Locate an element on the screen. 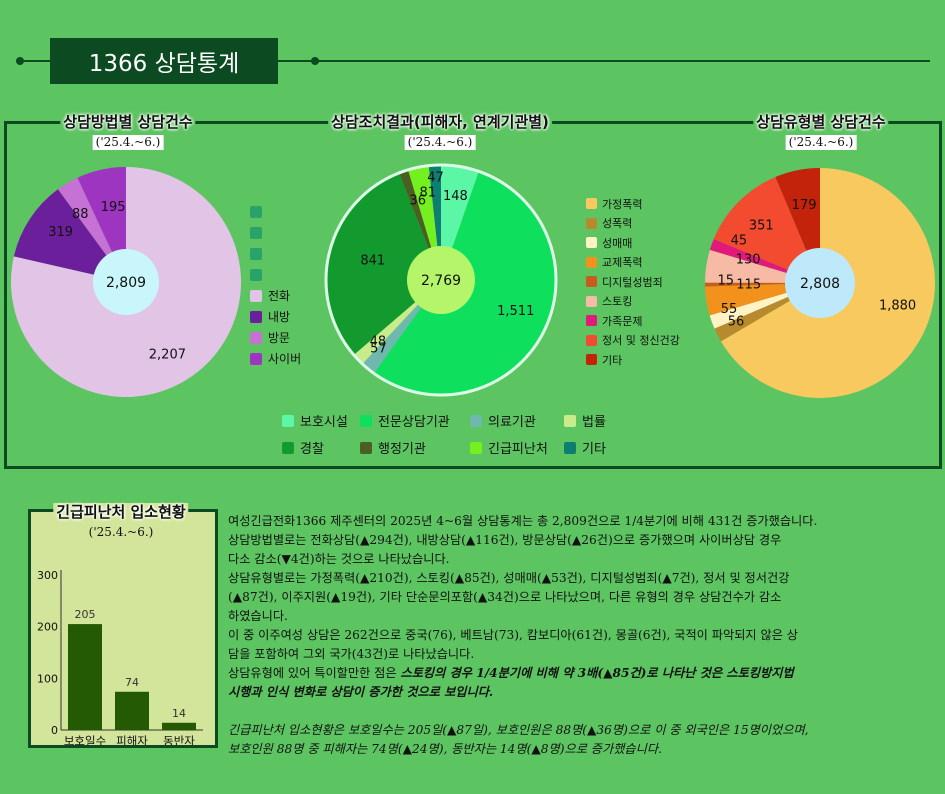  legend-label: 가정폭력 is located at coordinates (622, 204).